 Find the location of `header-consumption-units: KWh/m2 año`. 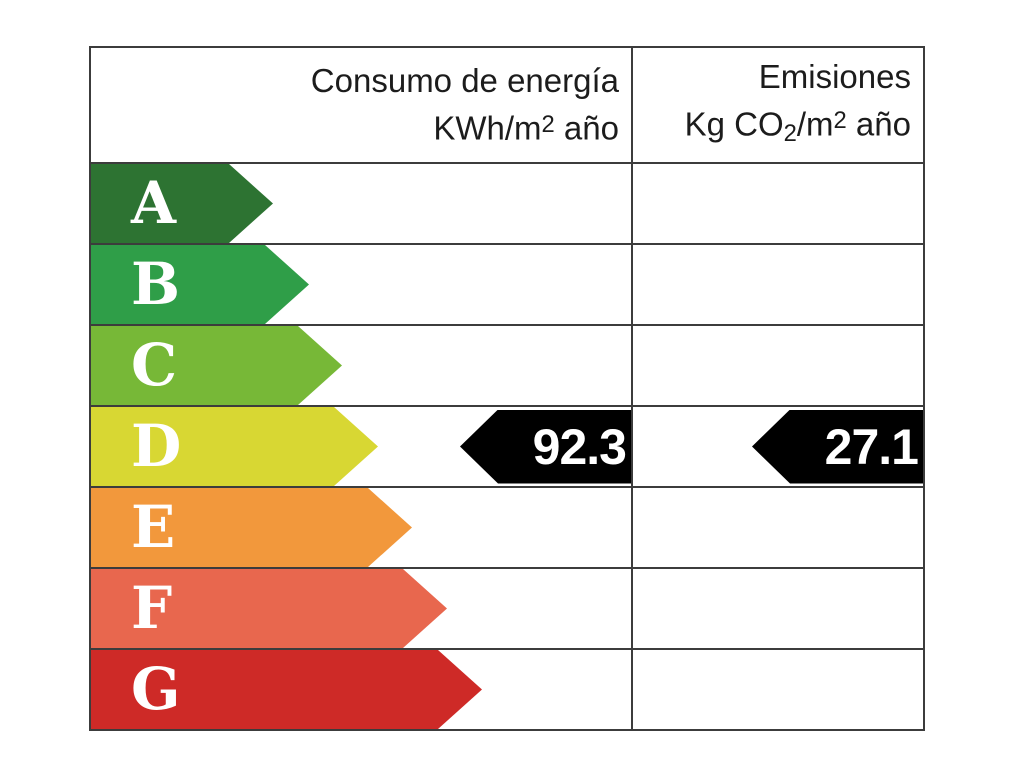

header-consumption-units: KWh/m2 año is located at coordinates (526, 127).